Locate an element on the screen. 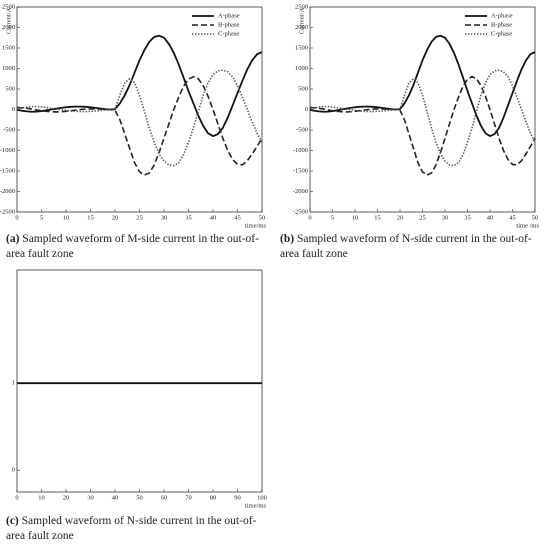  x-axis-label: time /ms is located at coordinates (527, 225).